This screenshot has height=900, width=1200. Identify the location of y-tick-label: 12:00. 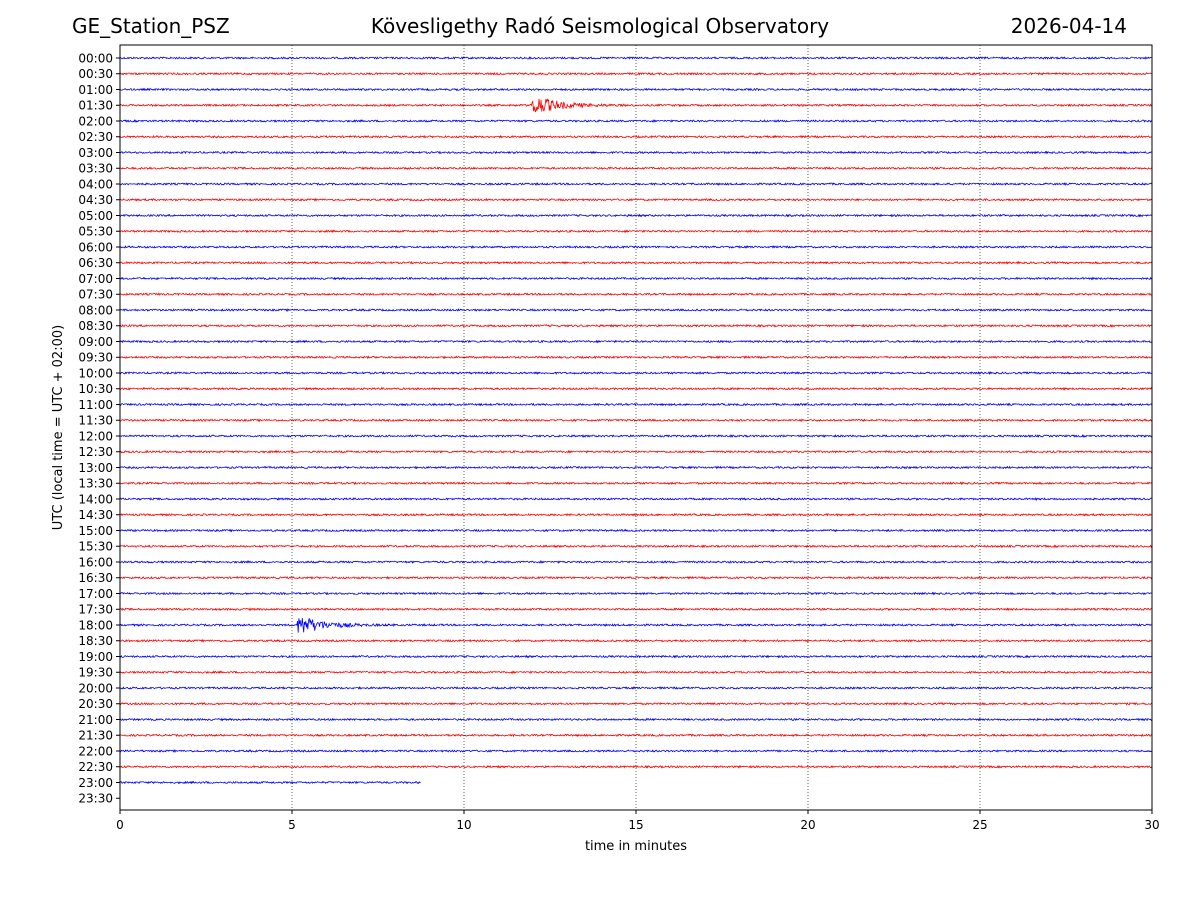
(95, 436).